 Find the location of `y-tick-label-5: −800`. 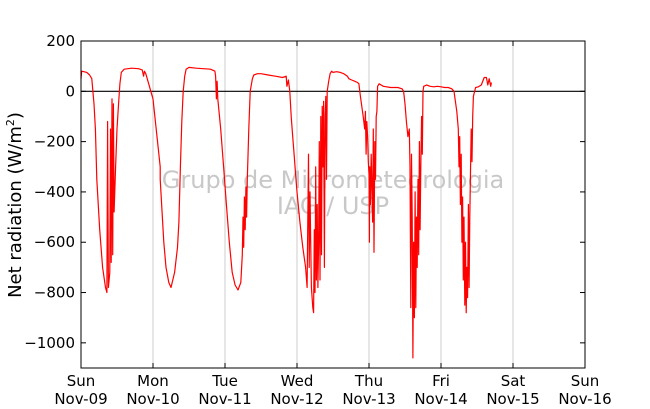

y-tick-label-5: −800 is located at coordinates (54, 293).